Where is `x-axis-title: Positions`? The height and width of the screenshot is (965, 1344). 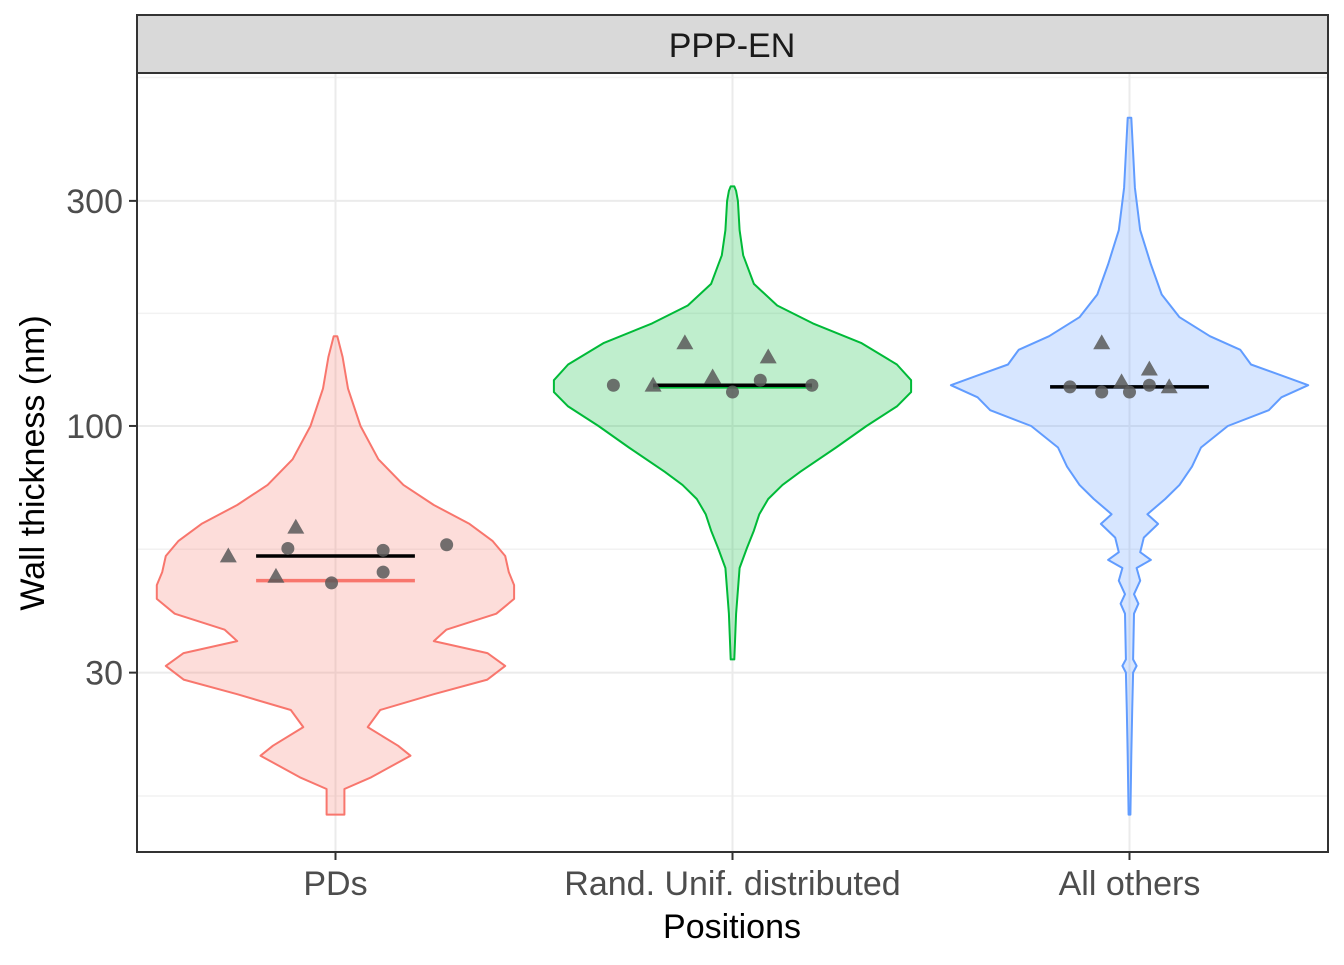
x-axis-title: Positions is located at coordinates (732, 927).